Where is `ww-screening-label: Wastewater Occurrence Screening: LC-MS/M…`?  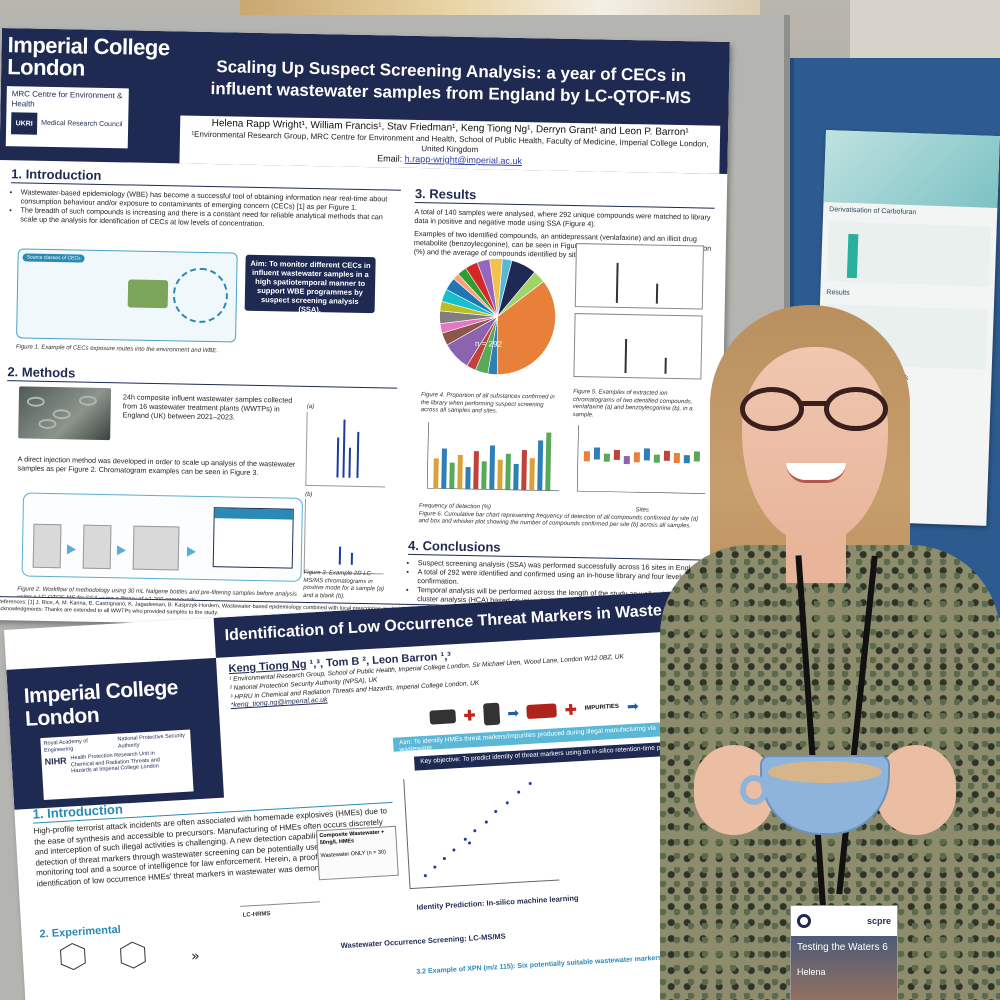 ww-screening-label: Wastewater Occurrence Screening: LC-MS/M… is located at coordinates (423, 941).